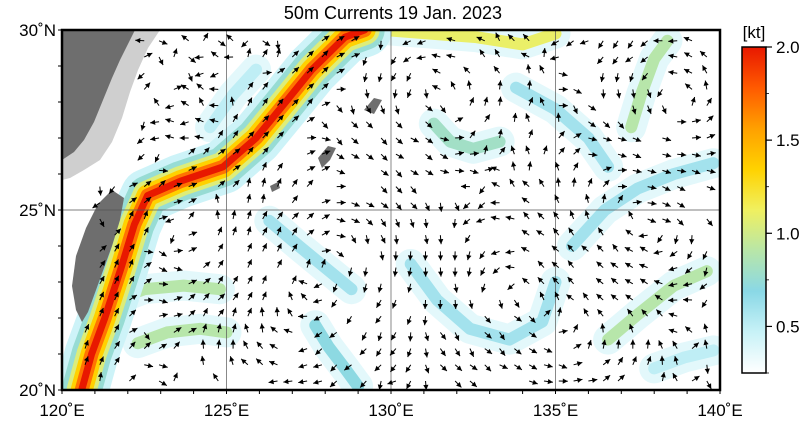 The image size is (810, 428). Describe the element at coordinates (643, 204) in the screenshot. I see `current-band-core` at that location.